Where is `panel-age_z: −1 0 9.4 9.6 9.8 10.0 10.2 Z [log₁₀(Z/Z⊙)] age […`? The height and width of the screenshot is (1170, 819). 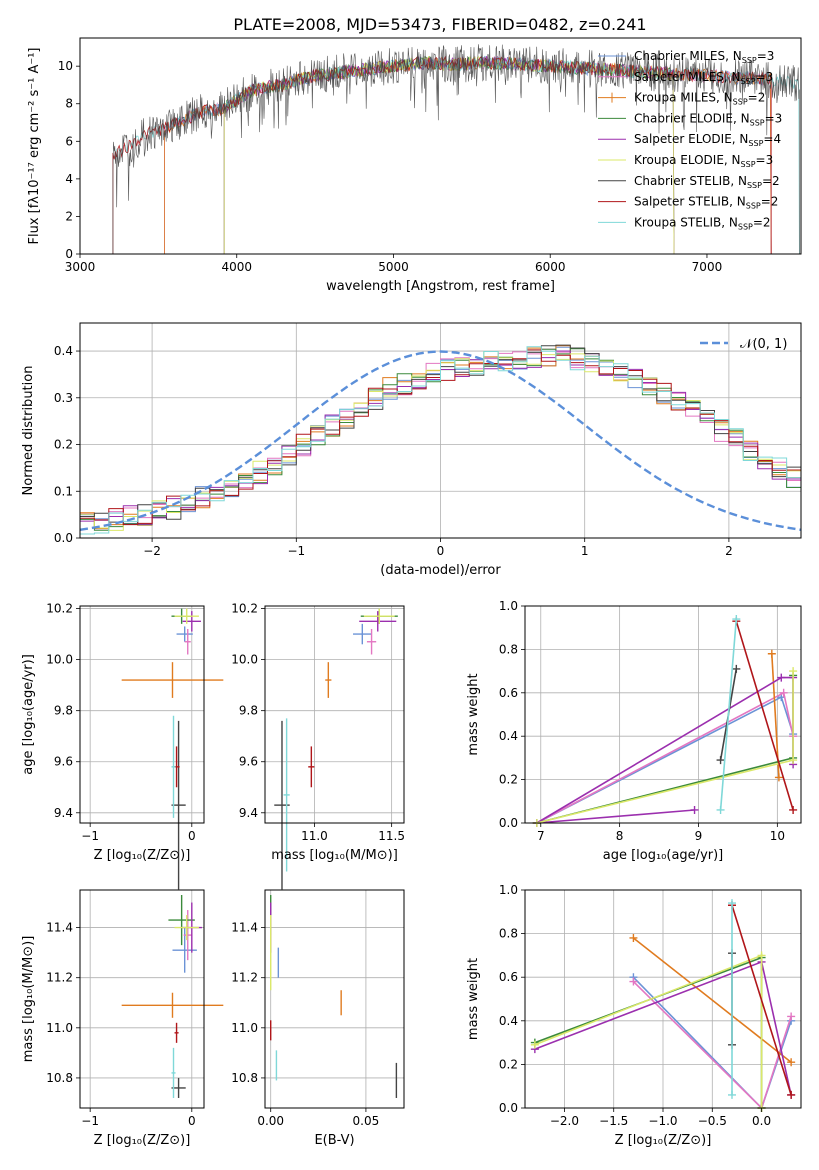
panel-age_z: −1 0 9.4 9.6 9.8 10.0 10.2 Z [log₁₀(Z/Z⊙)] age [… is located at coordinates (122, 746).